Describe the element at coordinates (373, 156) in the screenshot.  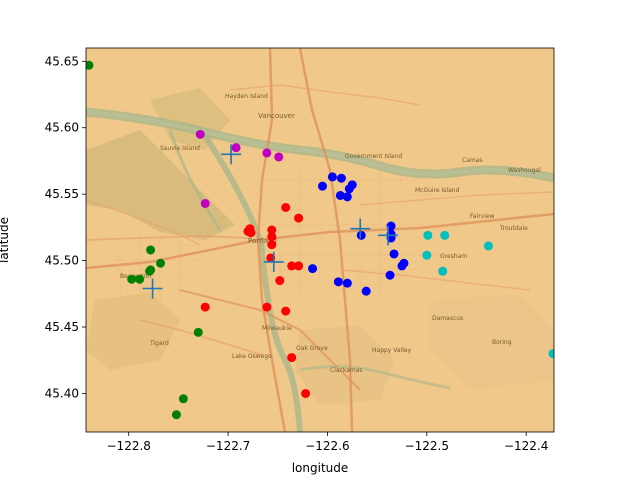
I see `map-label-government-island: Government Island` at that location.